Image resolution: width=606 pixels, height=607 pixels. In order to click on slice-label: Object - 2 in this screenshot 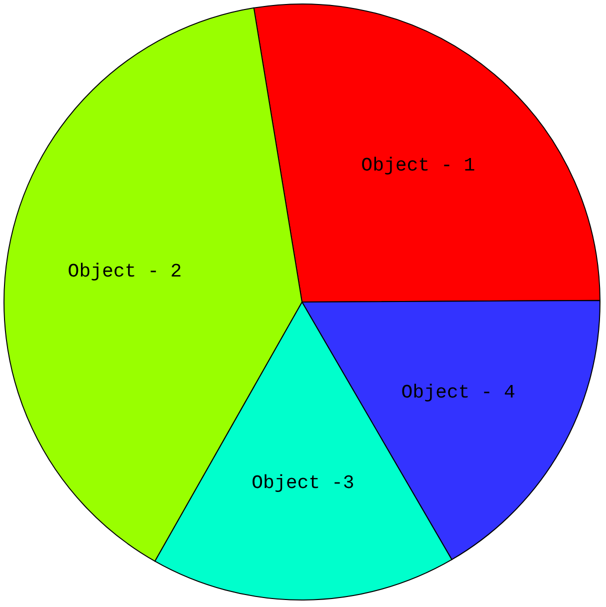, I will do `click(125, 271)`.